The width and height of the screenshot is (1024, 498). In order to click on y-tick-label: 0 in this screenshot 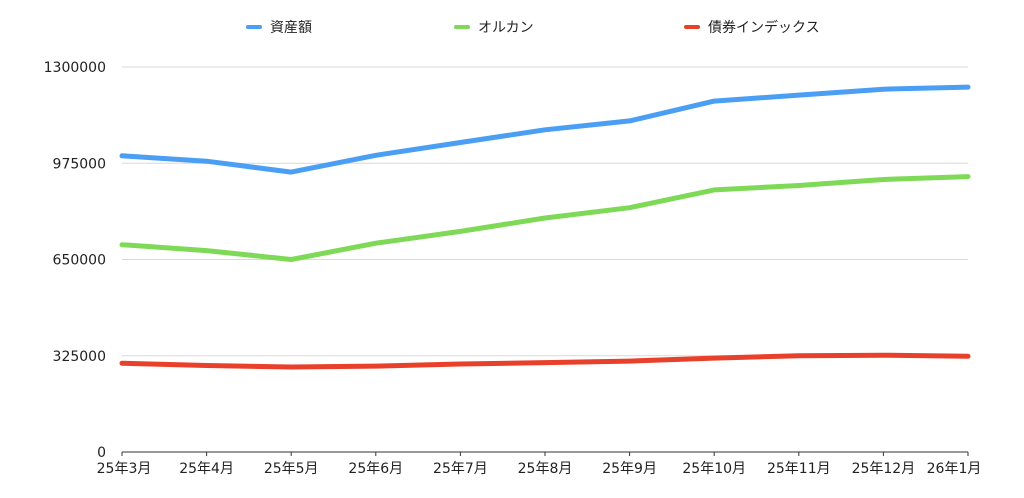, I will do `click(101, 453)`.